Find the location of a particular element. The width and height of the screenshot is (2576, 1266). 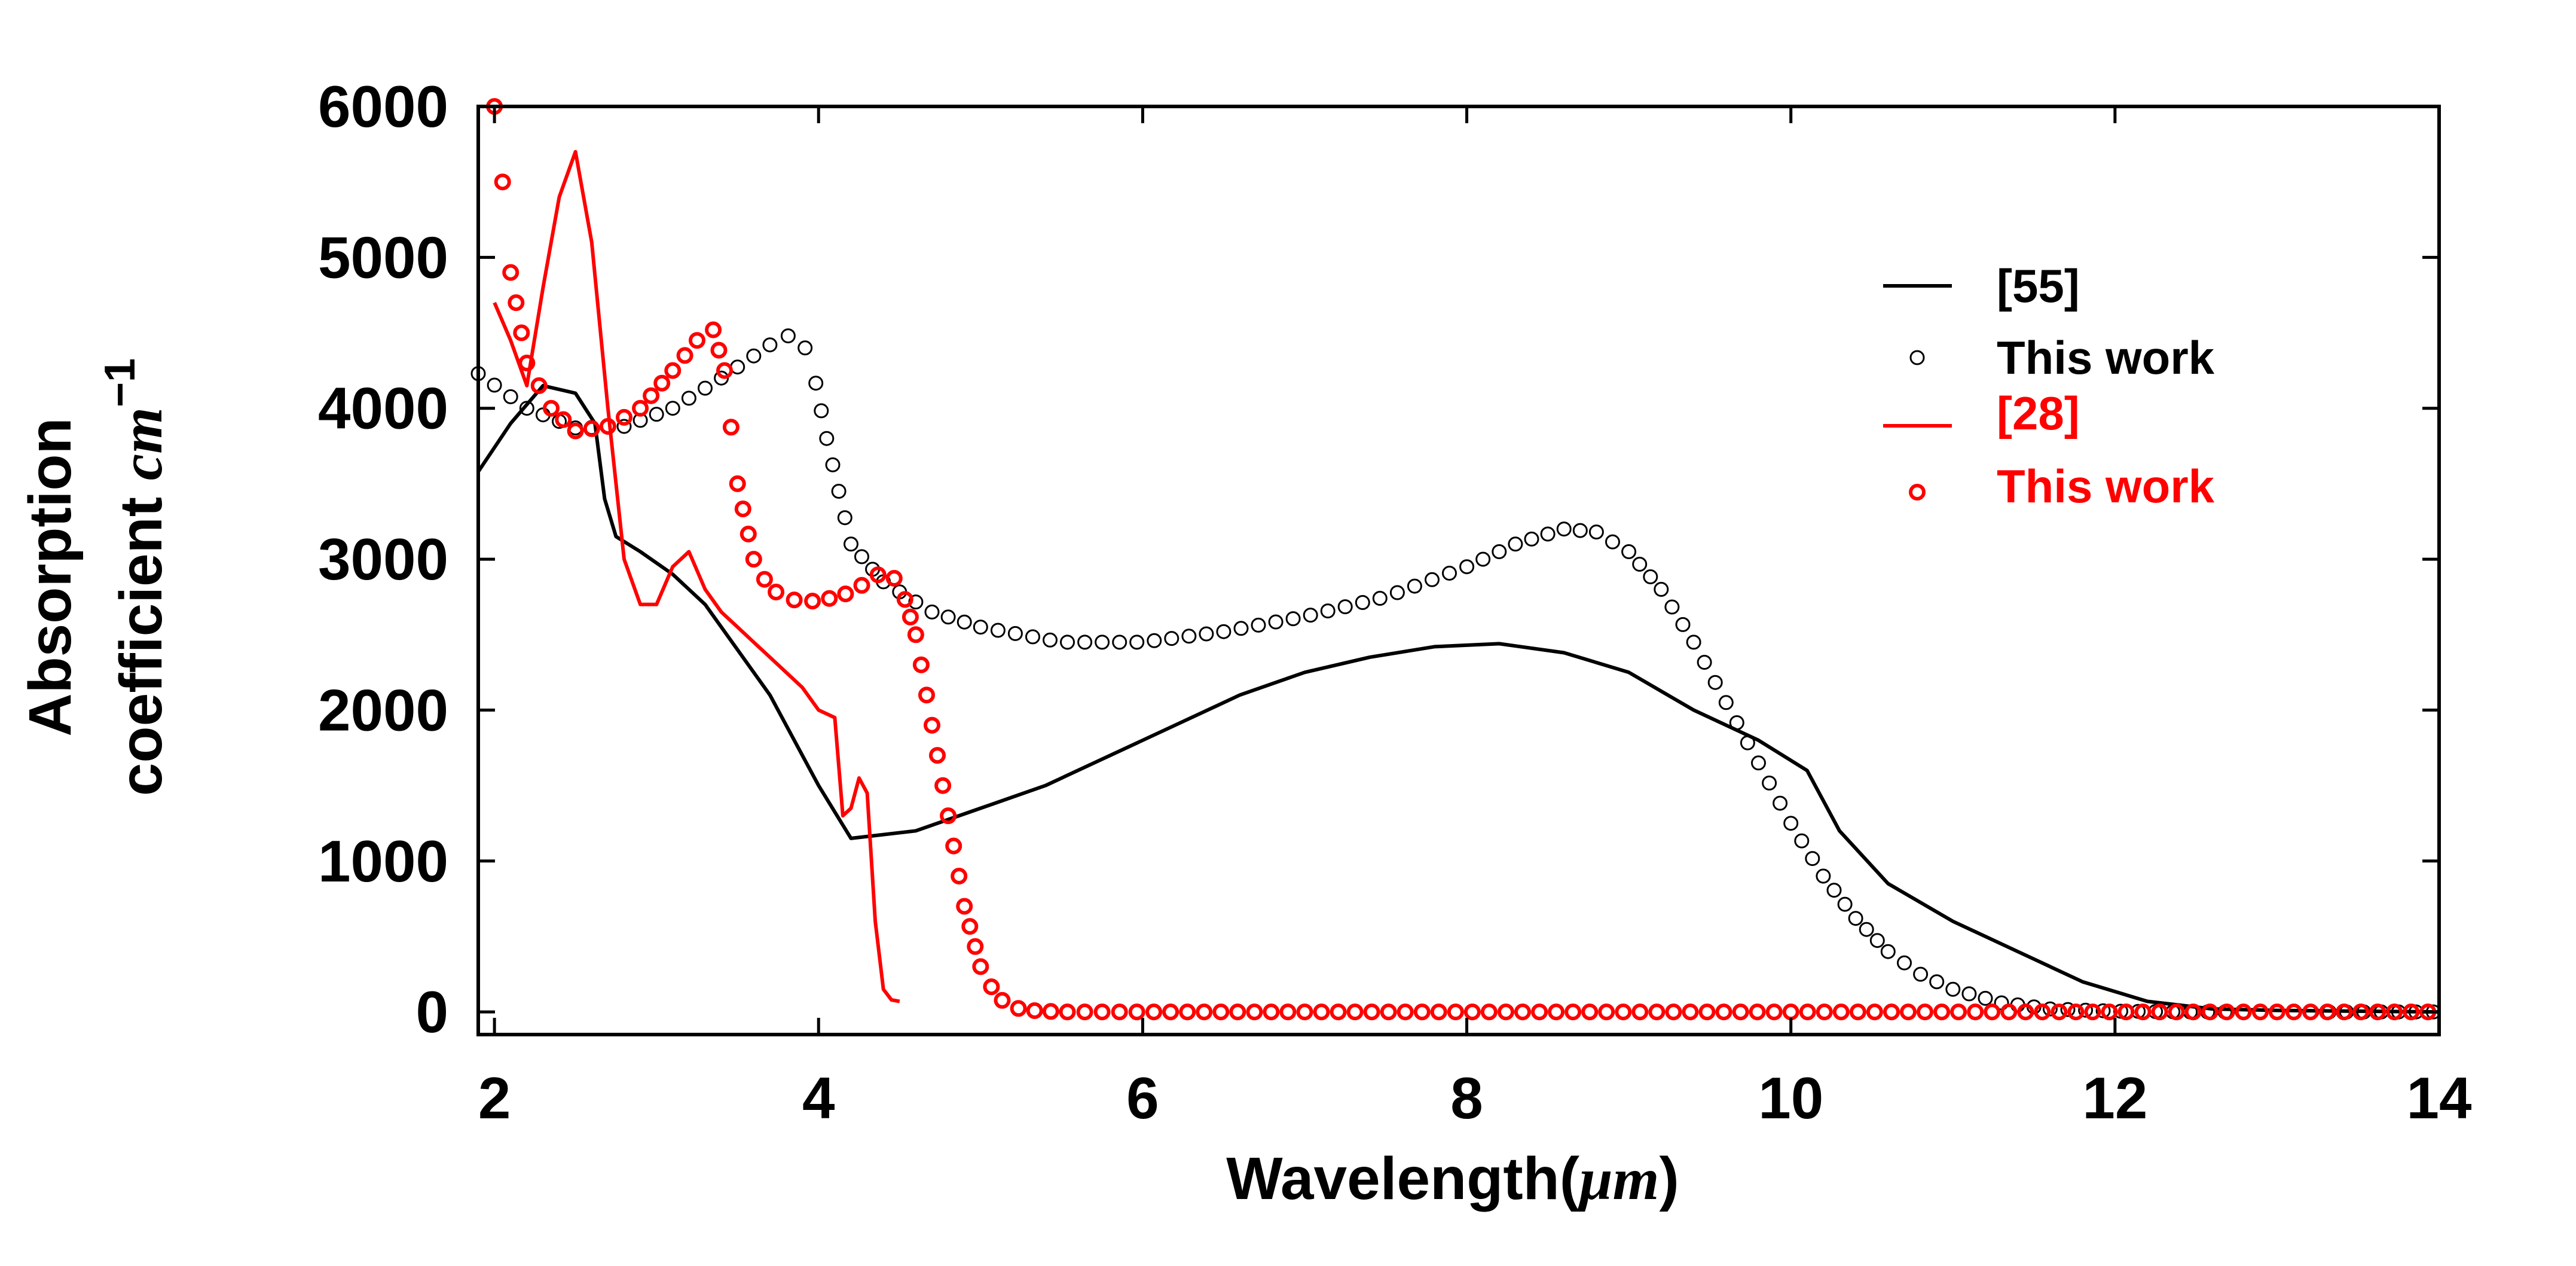

legend: [55] This work [28] This work is located at coordinates (2049, 386).